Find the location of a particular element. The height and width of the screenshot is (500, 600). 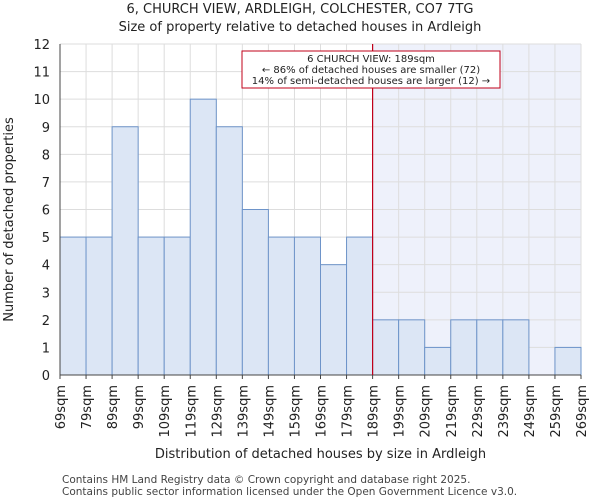

y-tick-label: 12 is located at coordinates (41, 45).